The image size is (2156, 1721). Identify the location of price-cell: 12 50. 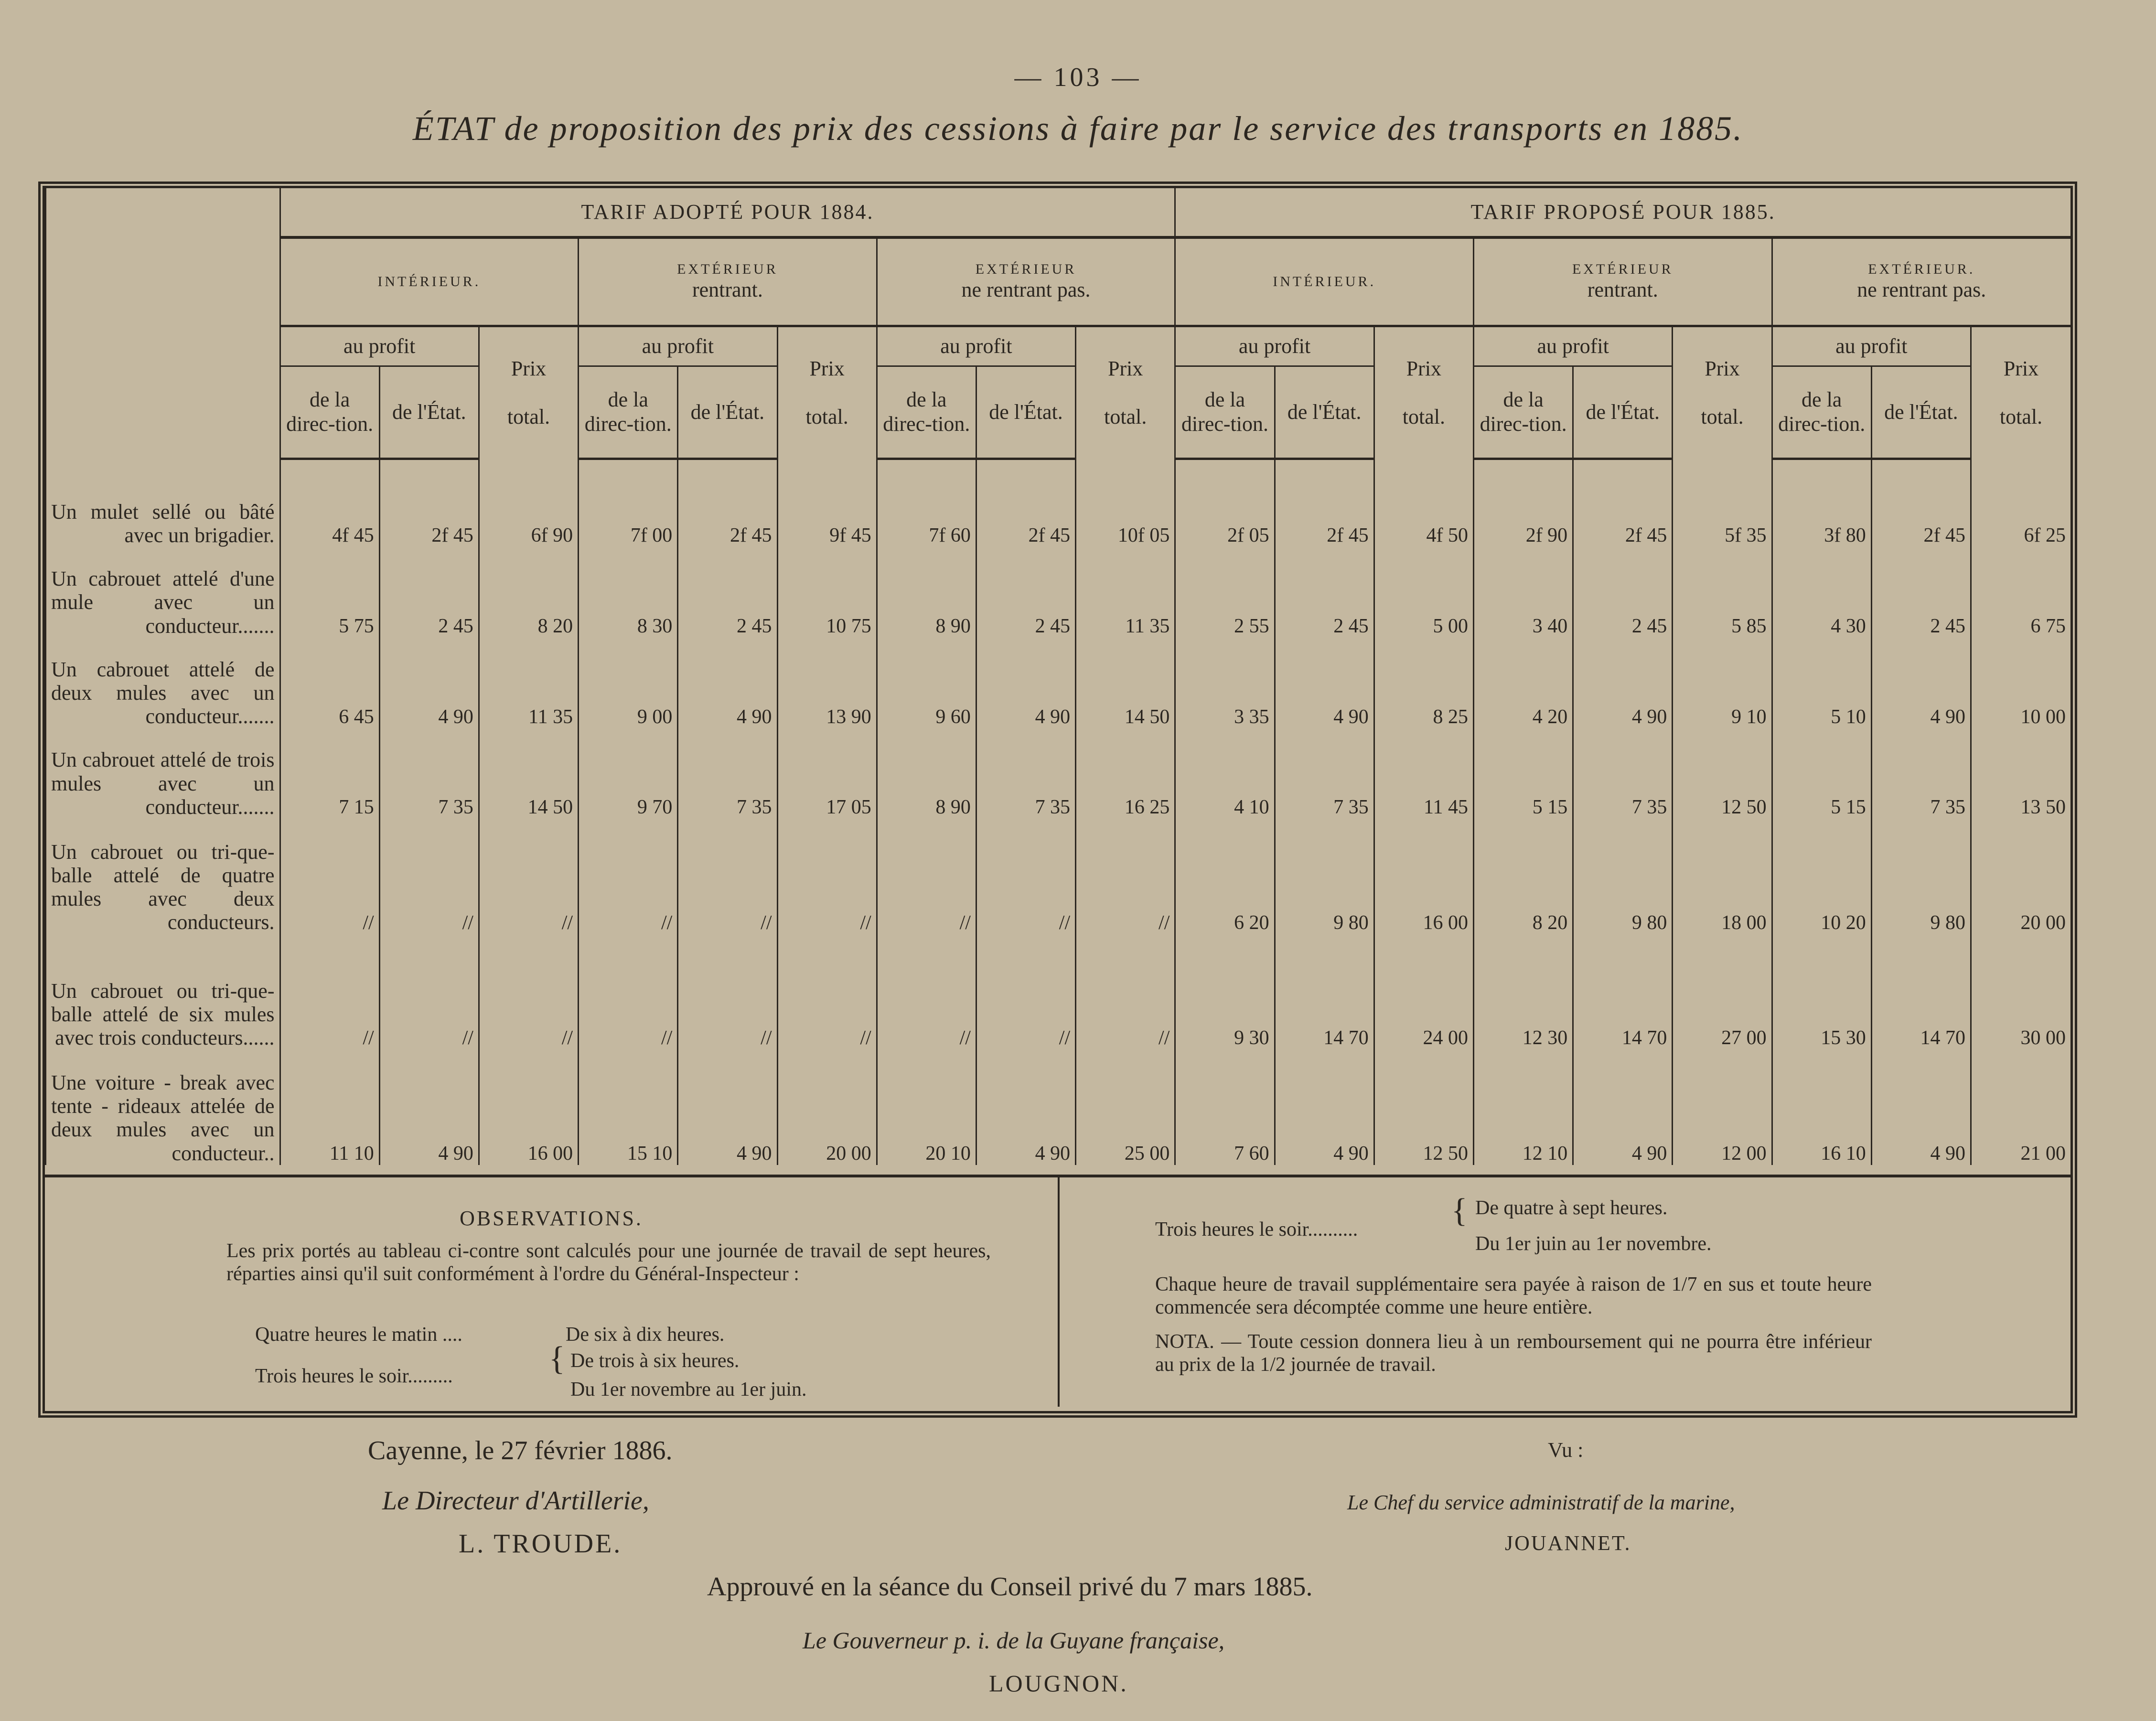
(1423, 1107).